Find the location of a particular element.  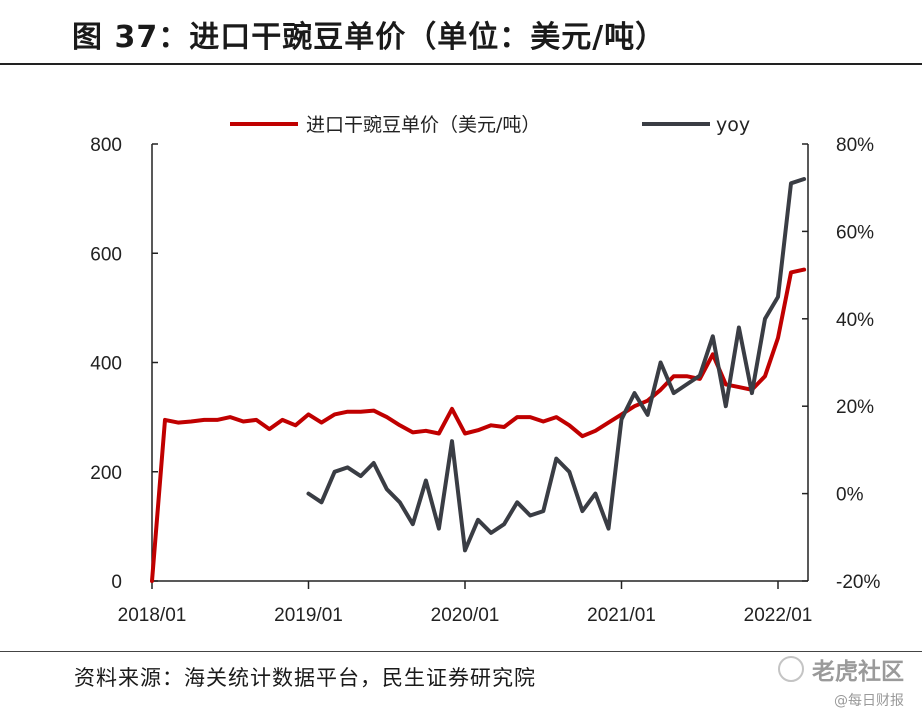

x-tick-label: 2021/01 is located at coordinates (621, 615).